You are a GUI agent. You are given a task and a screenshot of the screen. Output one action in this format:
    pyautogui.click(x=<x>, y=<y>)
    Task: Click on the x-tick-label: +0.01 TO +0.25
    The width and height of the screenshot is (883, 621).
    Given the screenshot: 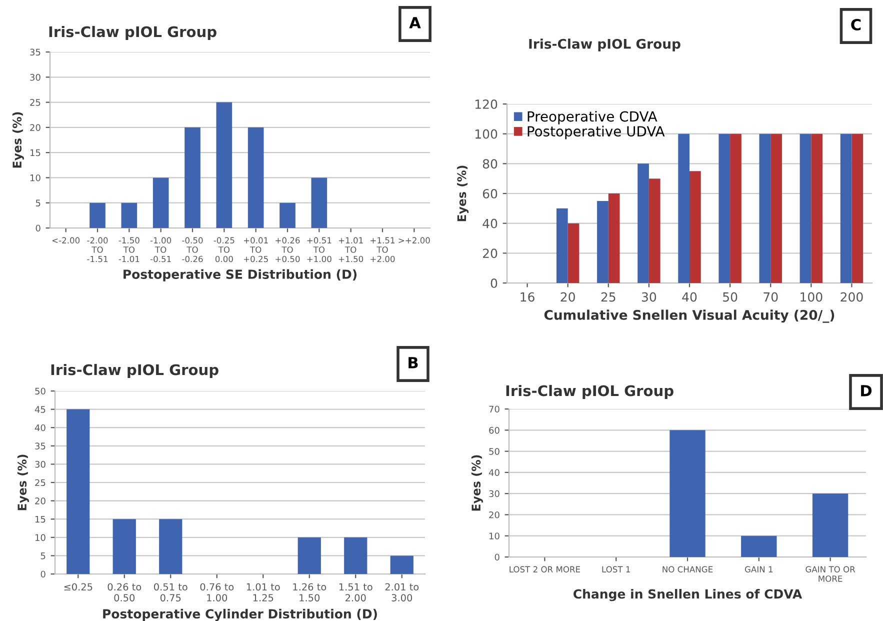 What is the action you would take?
    pyautogui.click(x=256, y=249)
    